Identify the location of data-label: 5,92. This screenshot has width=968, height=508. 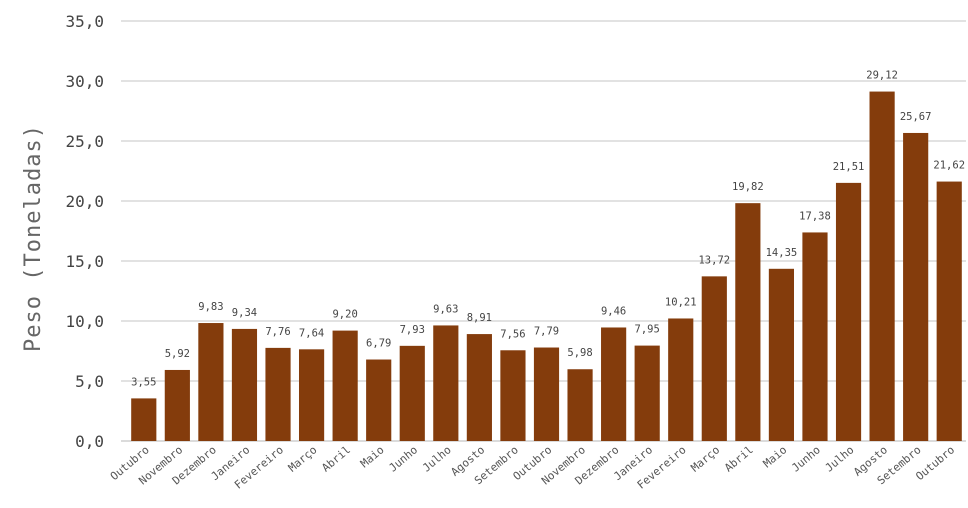
(177, 354).